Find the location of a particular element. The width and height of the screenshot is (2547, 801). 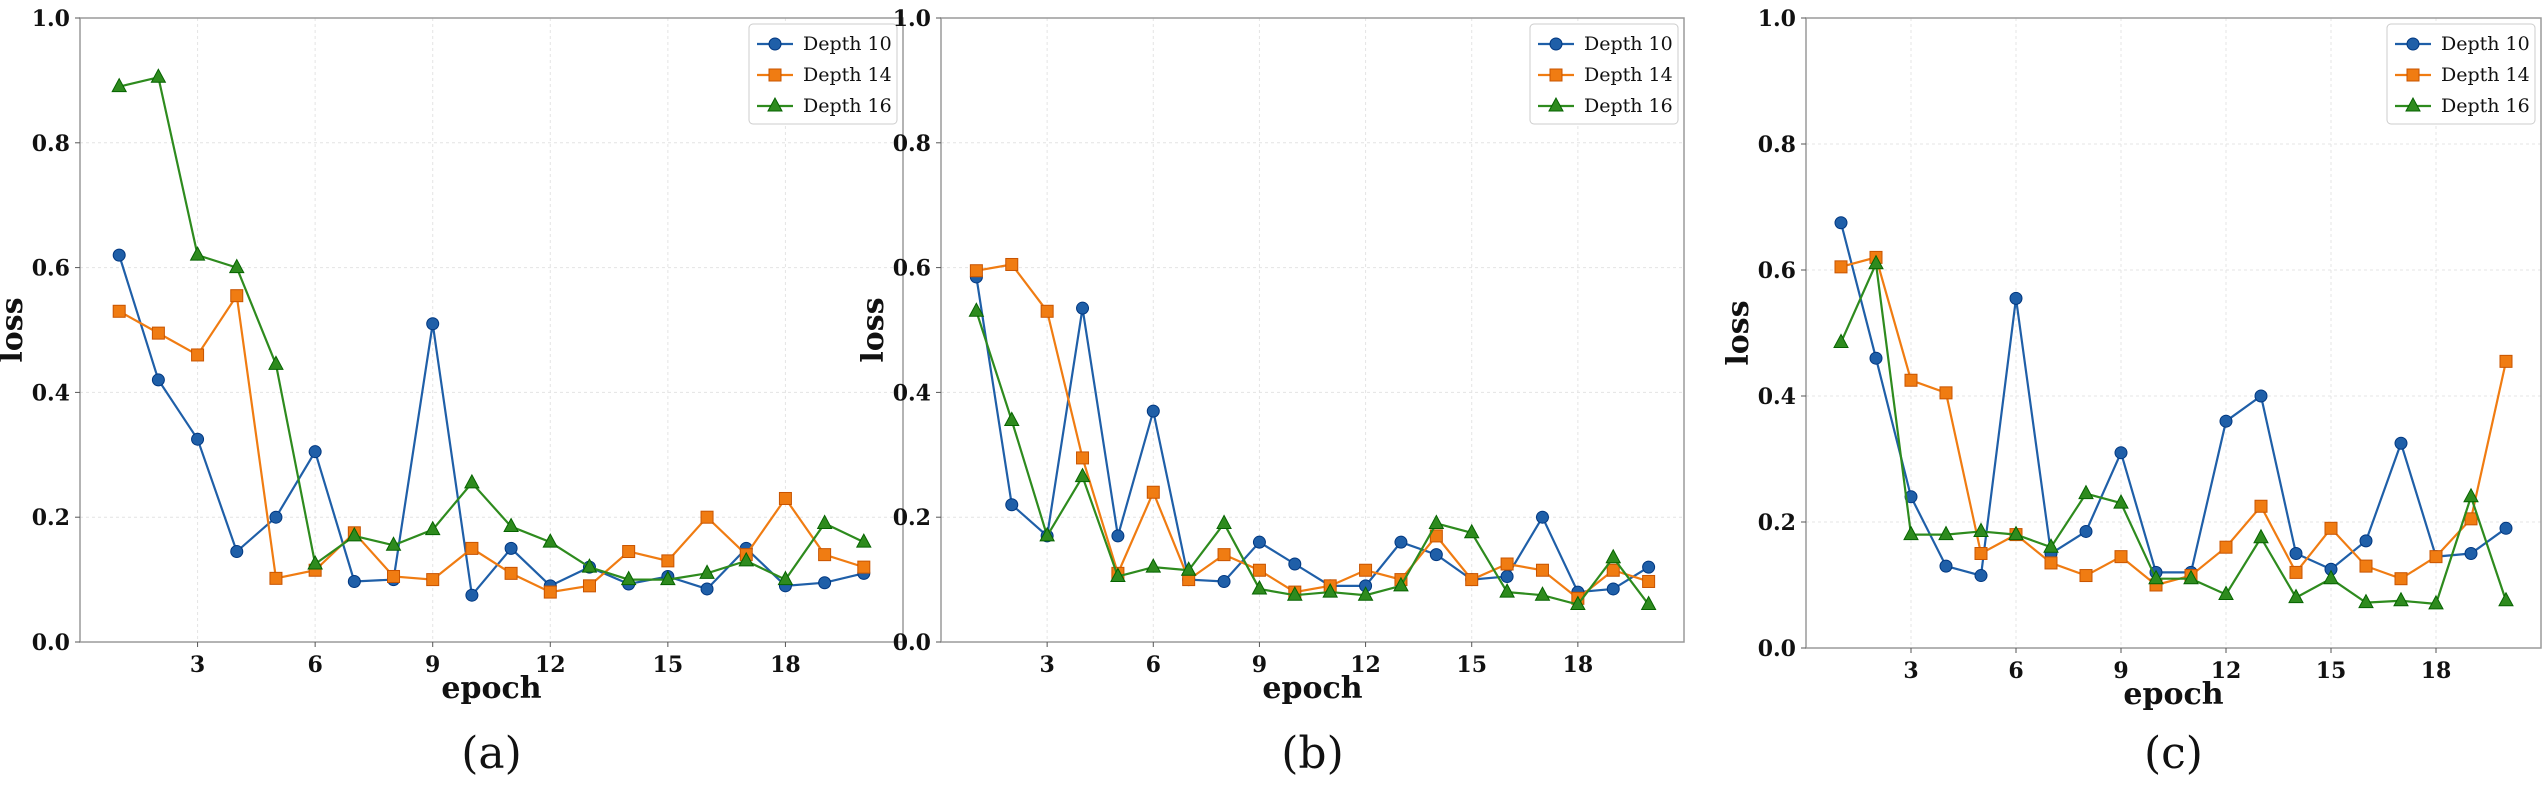

legend-marker-circle is located at coordinates (2413, 44).